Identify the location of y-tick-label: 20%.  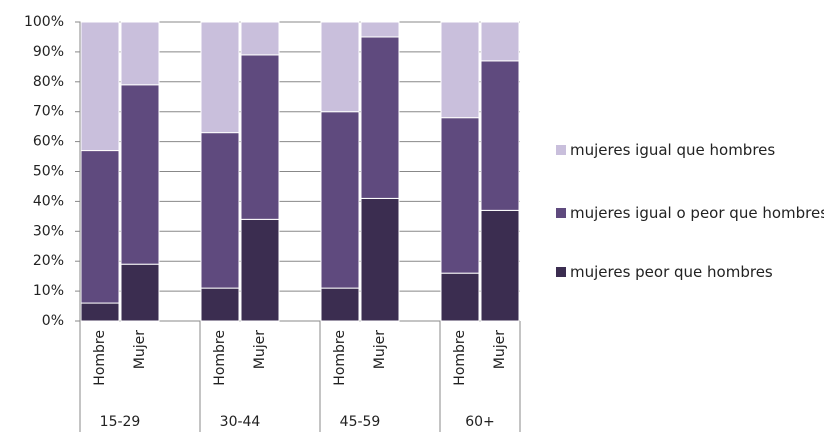
(48, 261).